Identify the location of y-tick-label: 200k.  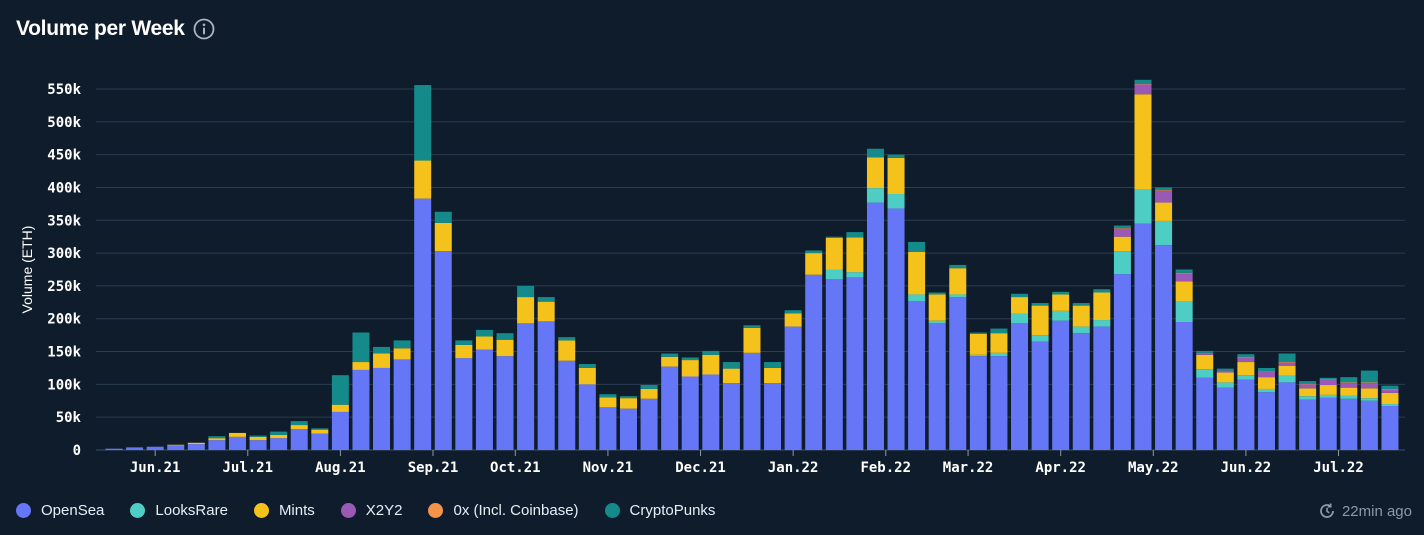
(64, 320).